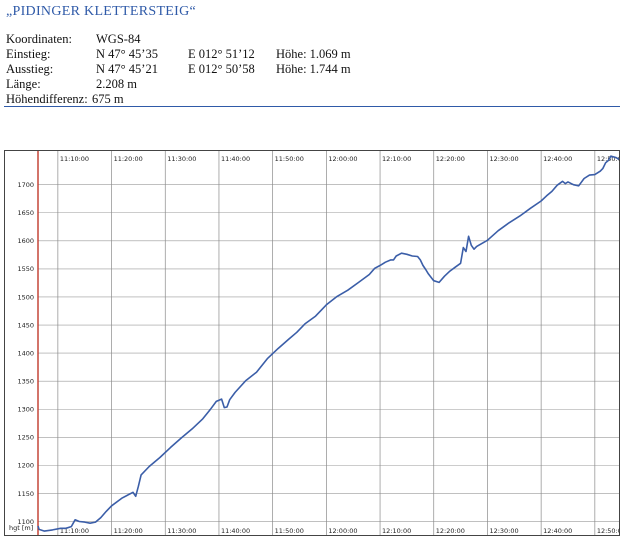  Describe the element at coordinates (25, 381) in the screenshot. I see `y-tick-label: 1350` at that location.